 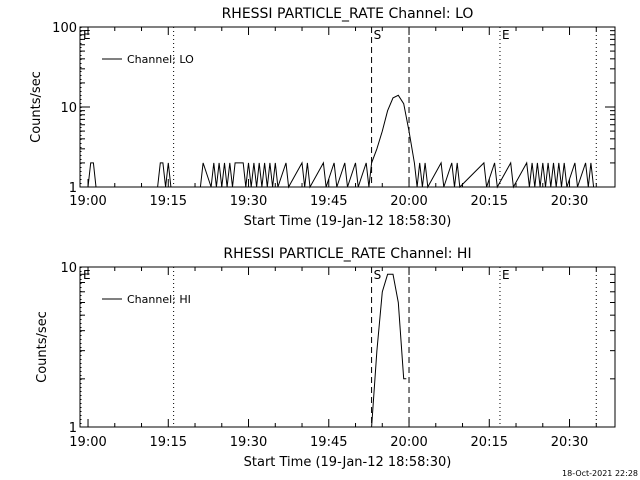 What do you see at coordinates (160, 59) in the screenshot?
I see `legend-label: Channel: LO` at bounding box center [160, 59].